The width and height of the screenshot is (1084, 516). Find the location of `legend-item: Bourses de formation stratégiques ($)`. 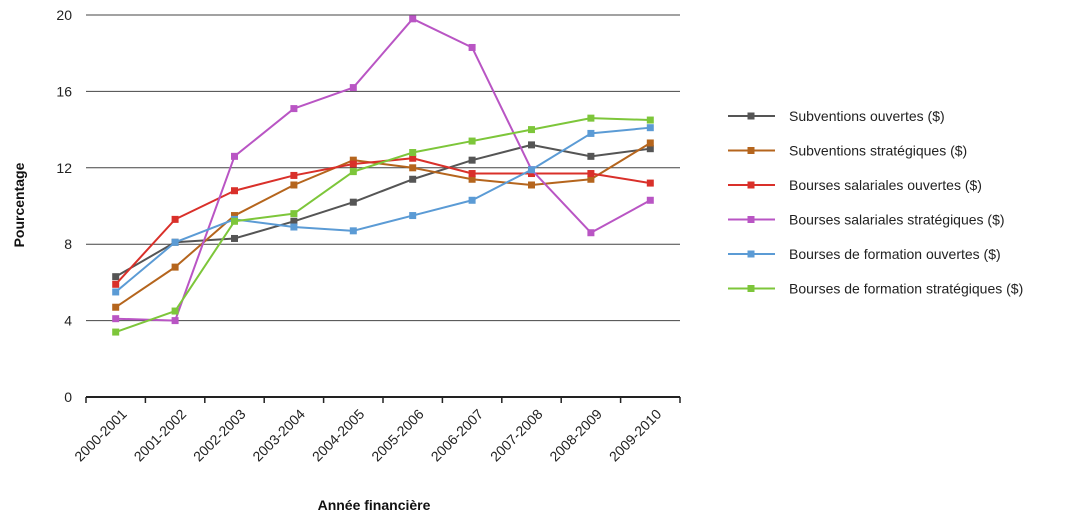

legend-item: Bourses de formation stratégiques ($) is located at coordinates (875, 289).